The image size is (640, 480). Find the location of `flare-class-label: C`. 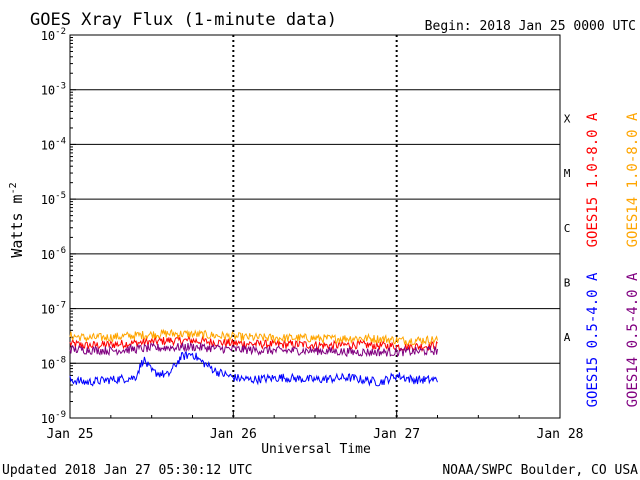

flare-class-label: C is located at coordinates (567, 228).